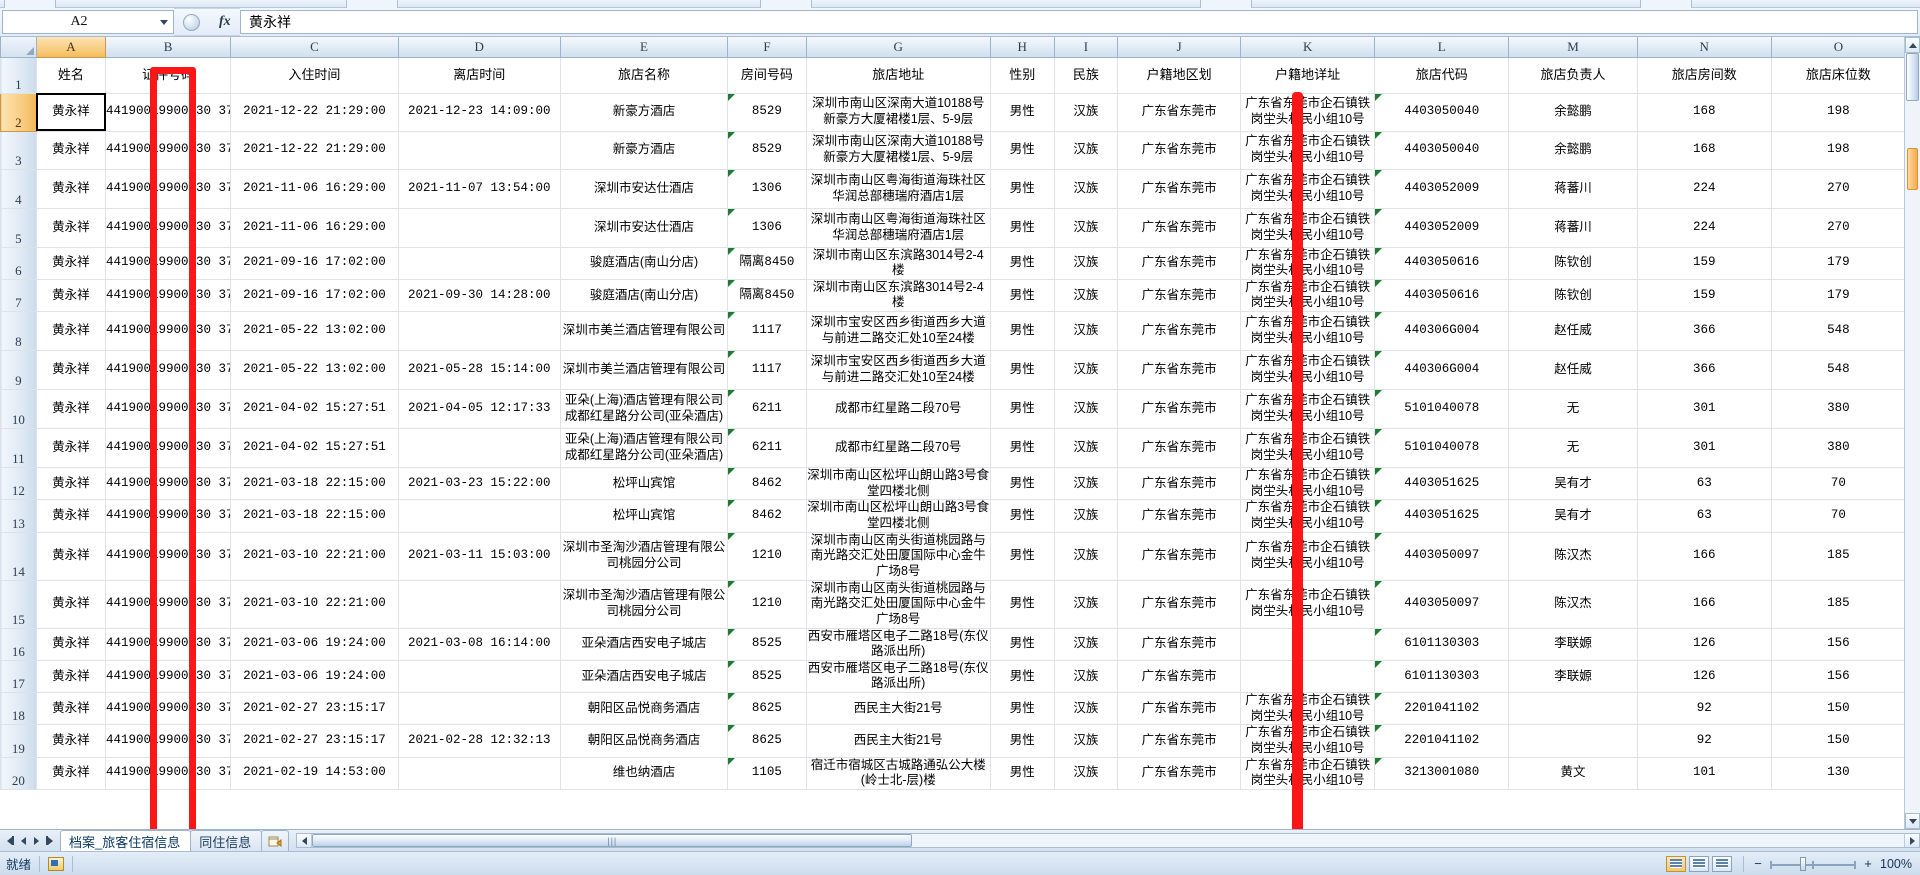 This screenshot has width=1920, height=875. What do you see at coordinates (1704, 227) in the screenshot?
I see `cell-N5: 224` at bounding box center [1704, 227].